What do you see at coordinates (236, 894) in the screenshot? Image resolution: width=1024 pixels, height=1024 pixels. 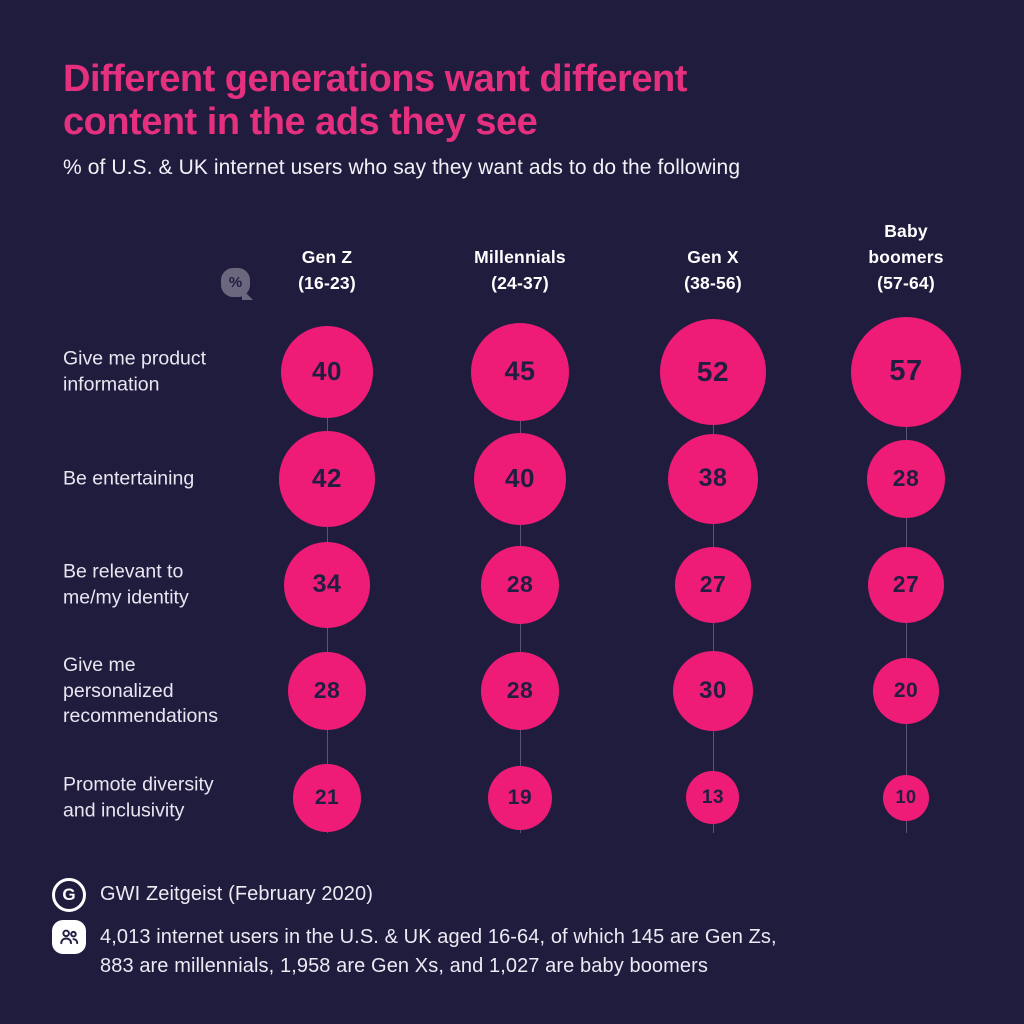 I see `source-text: GWI Zeitgeist (February 2020)` at bounding box center [236, 894].